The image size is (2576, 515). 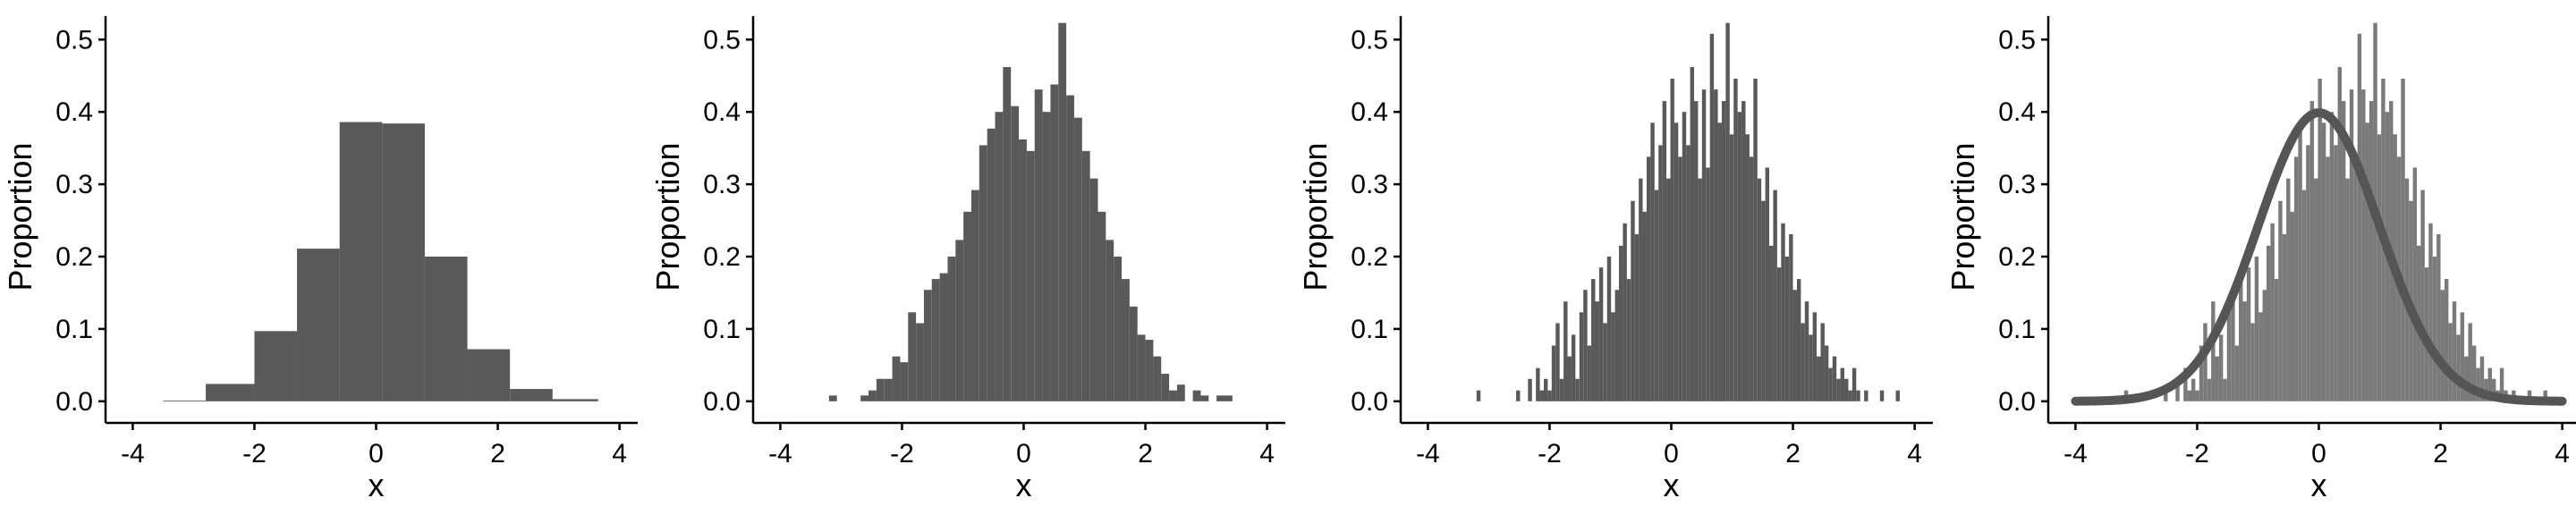 I want to click on x-tick-label: -4, so click(x=780, y=454).